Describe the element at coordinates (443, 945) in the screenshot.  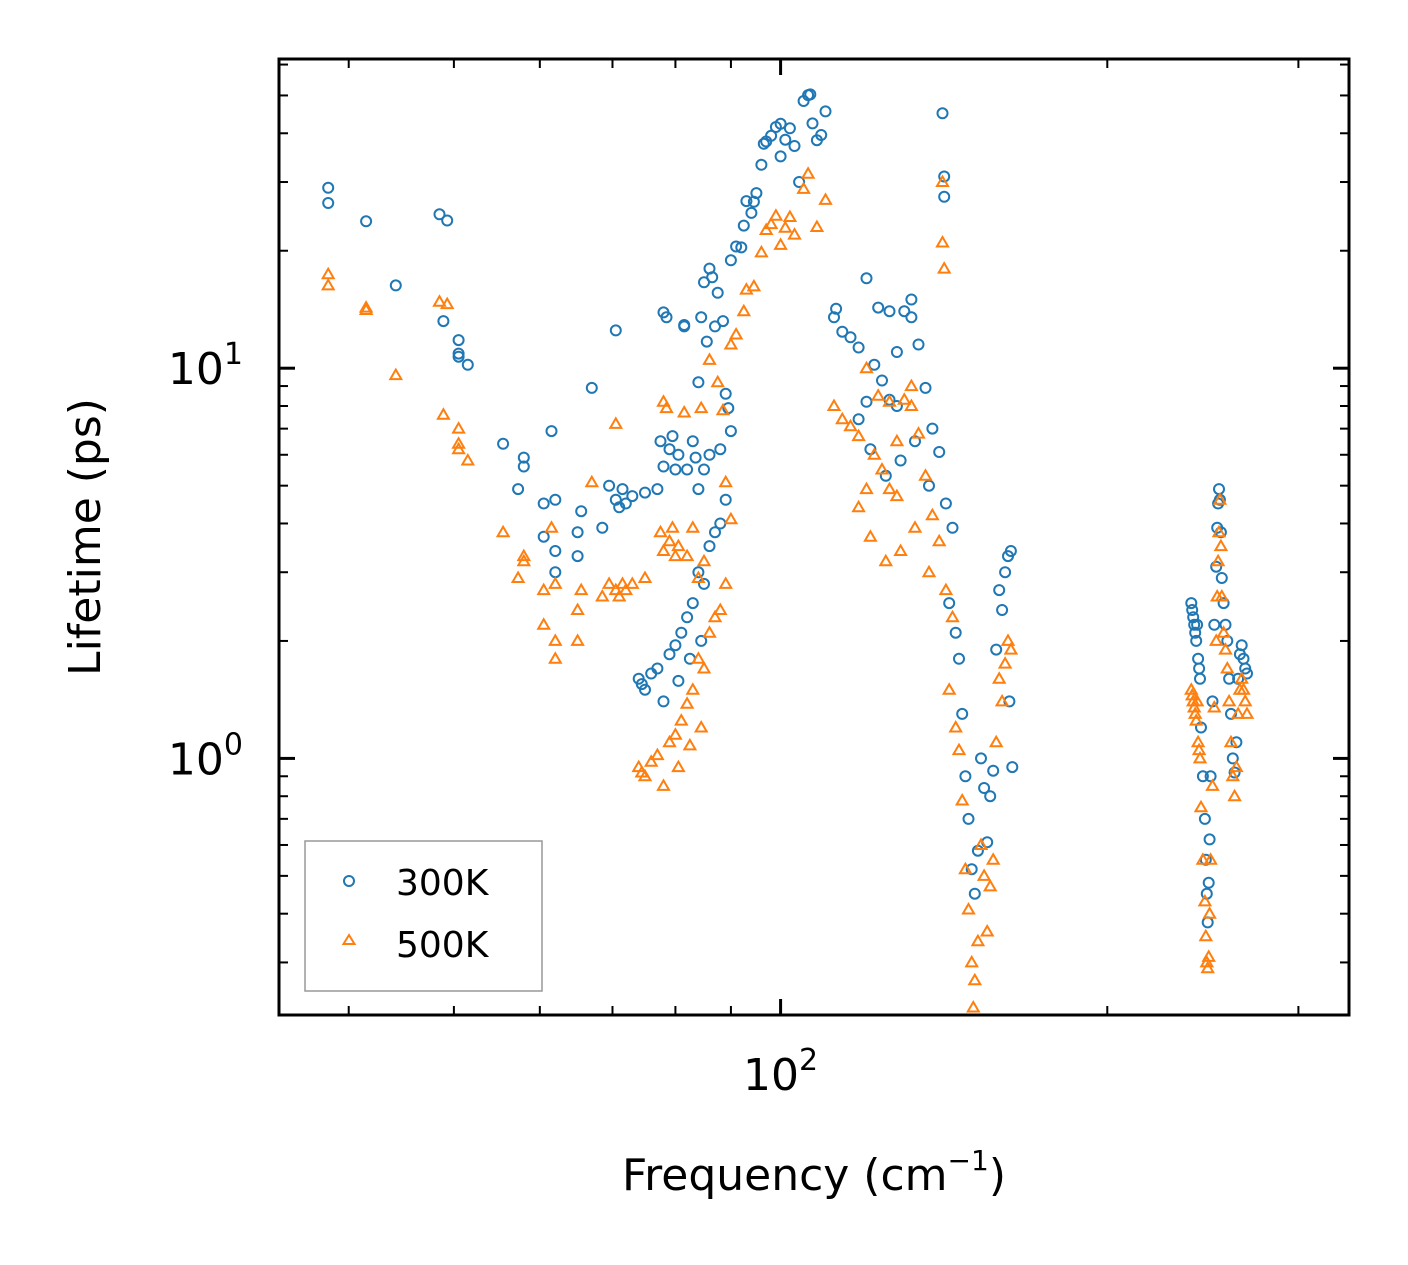
I see `legend-label-500k: 500K` at that location.